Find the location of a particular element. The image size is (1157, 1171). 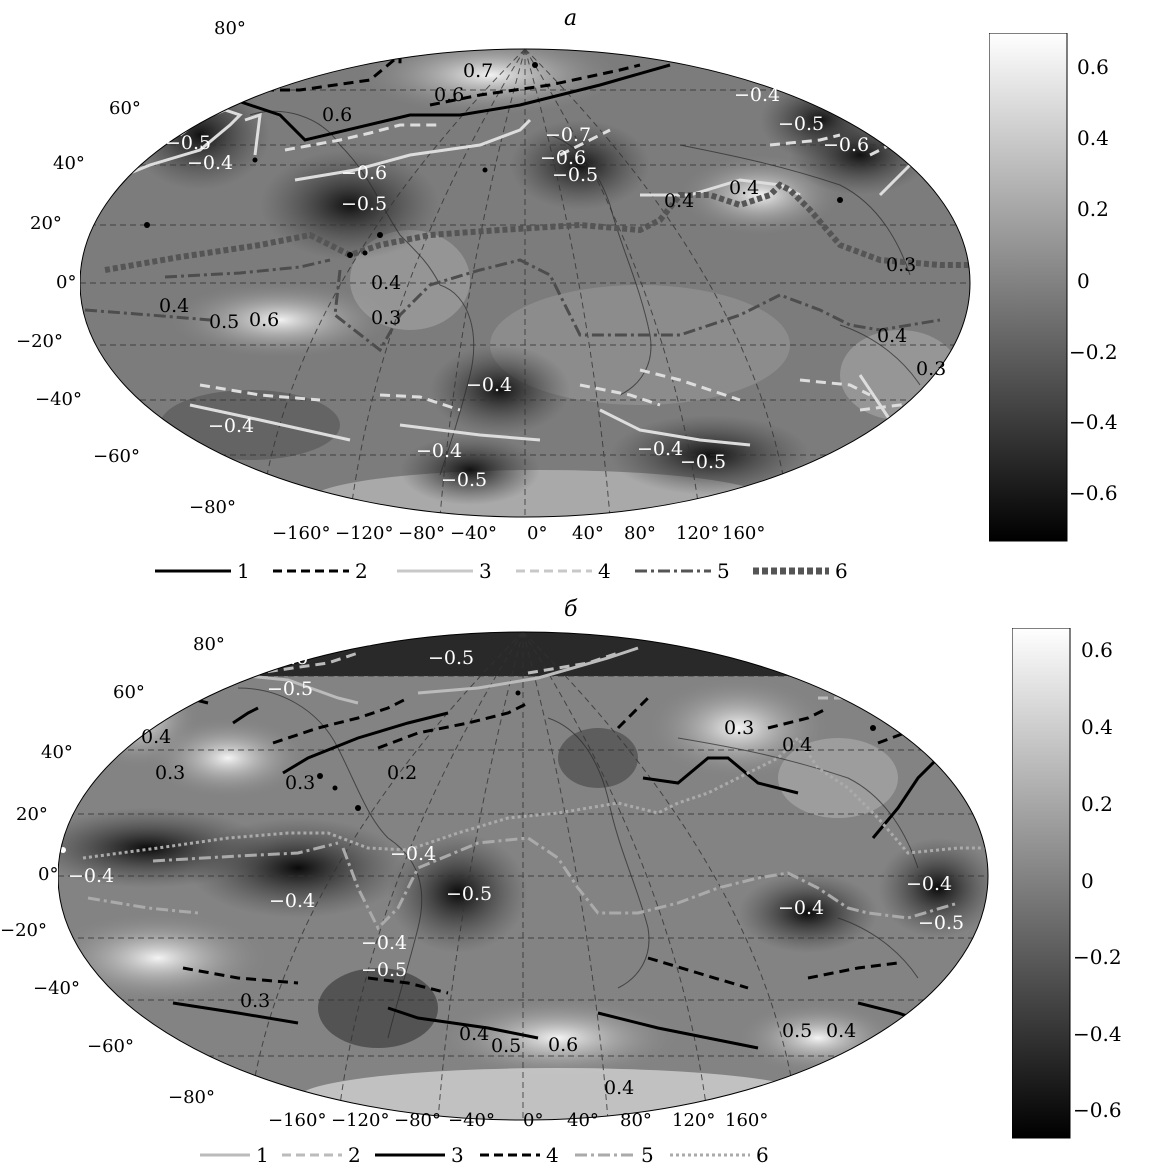

panel-b-colorbar-tick: 0 is located at coordinates (1087, 881).